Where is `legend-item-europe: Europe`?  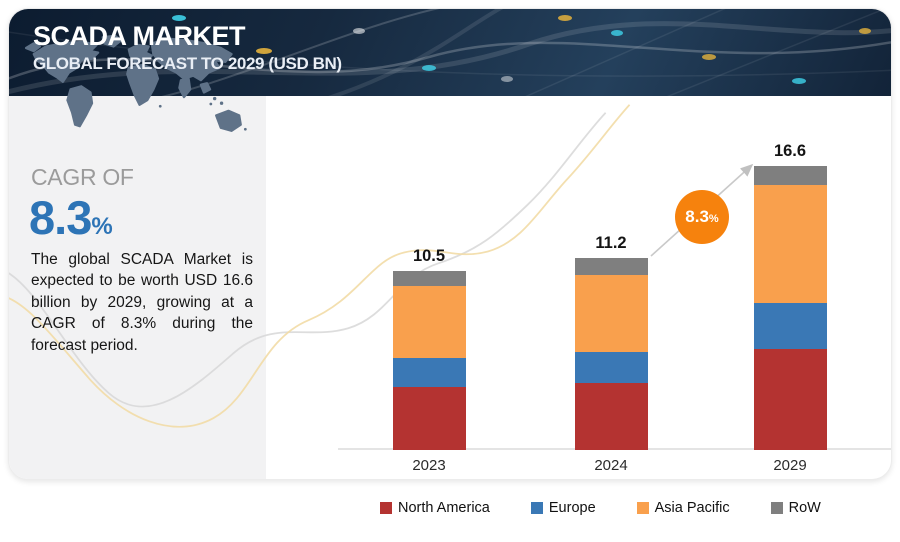 legend-item-europe: Europe is located at coordinates (563, 508).